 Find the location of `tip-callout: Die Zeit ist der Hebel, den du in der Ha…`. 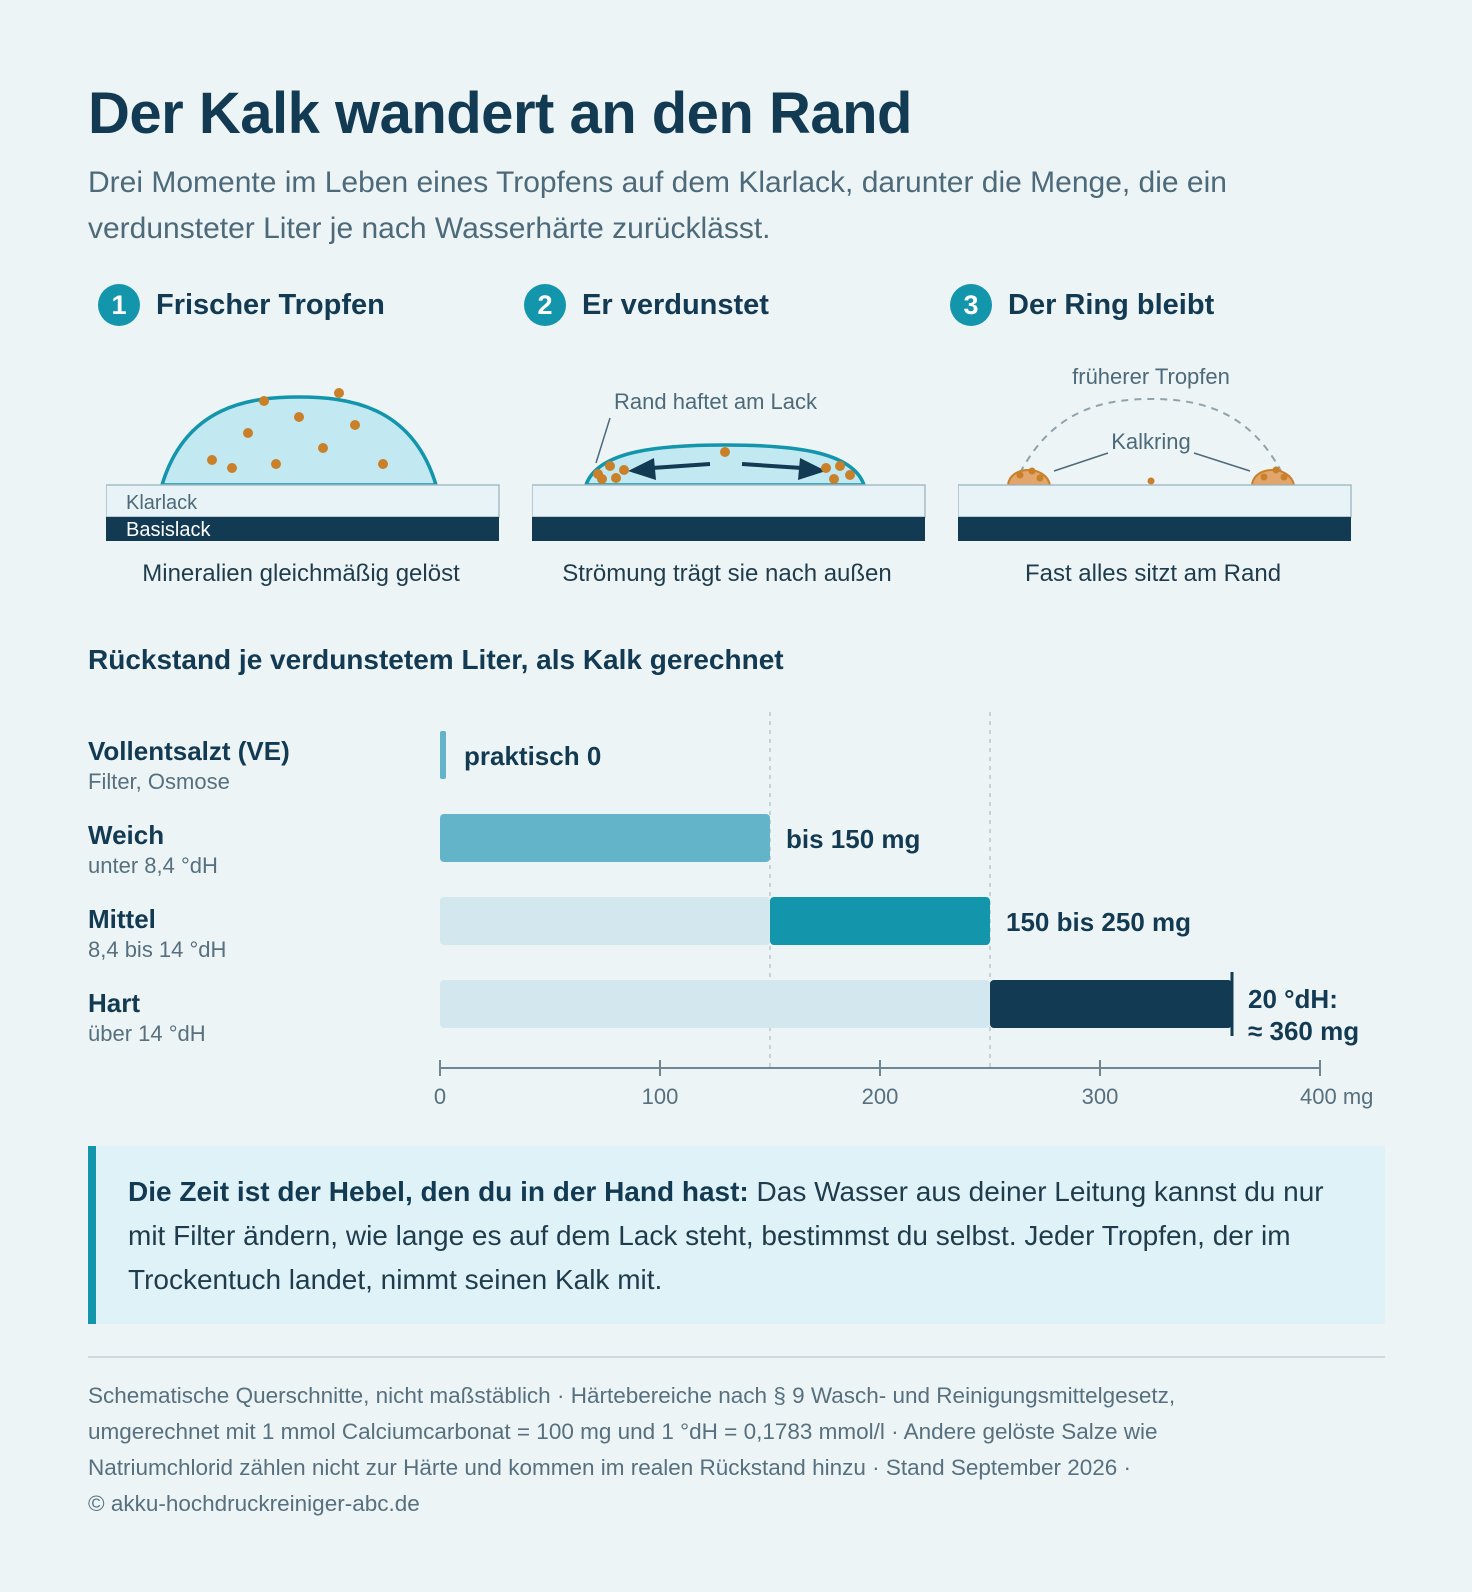

tip-callout: Die Zeit ist der Hebel, den du in der Ha… is located at coordinates (736, 1235).